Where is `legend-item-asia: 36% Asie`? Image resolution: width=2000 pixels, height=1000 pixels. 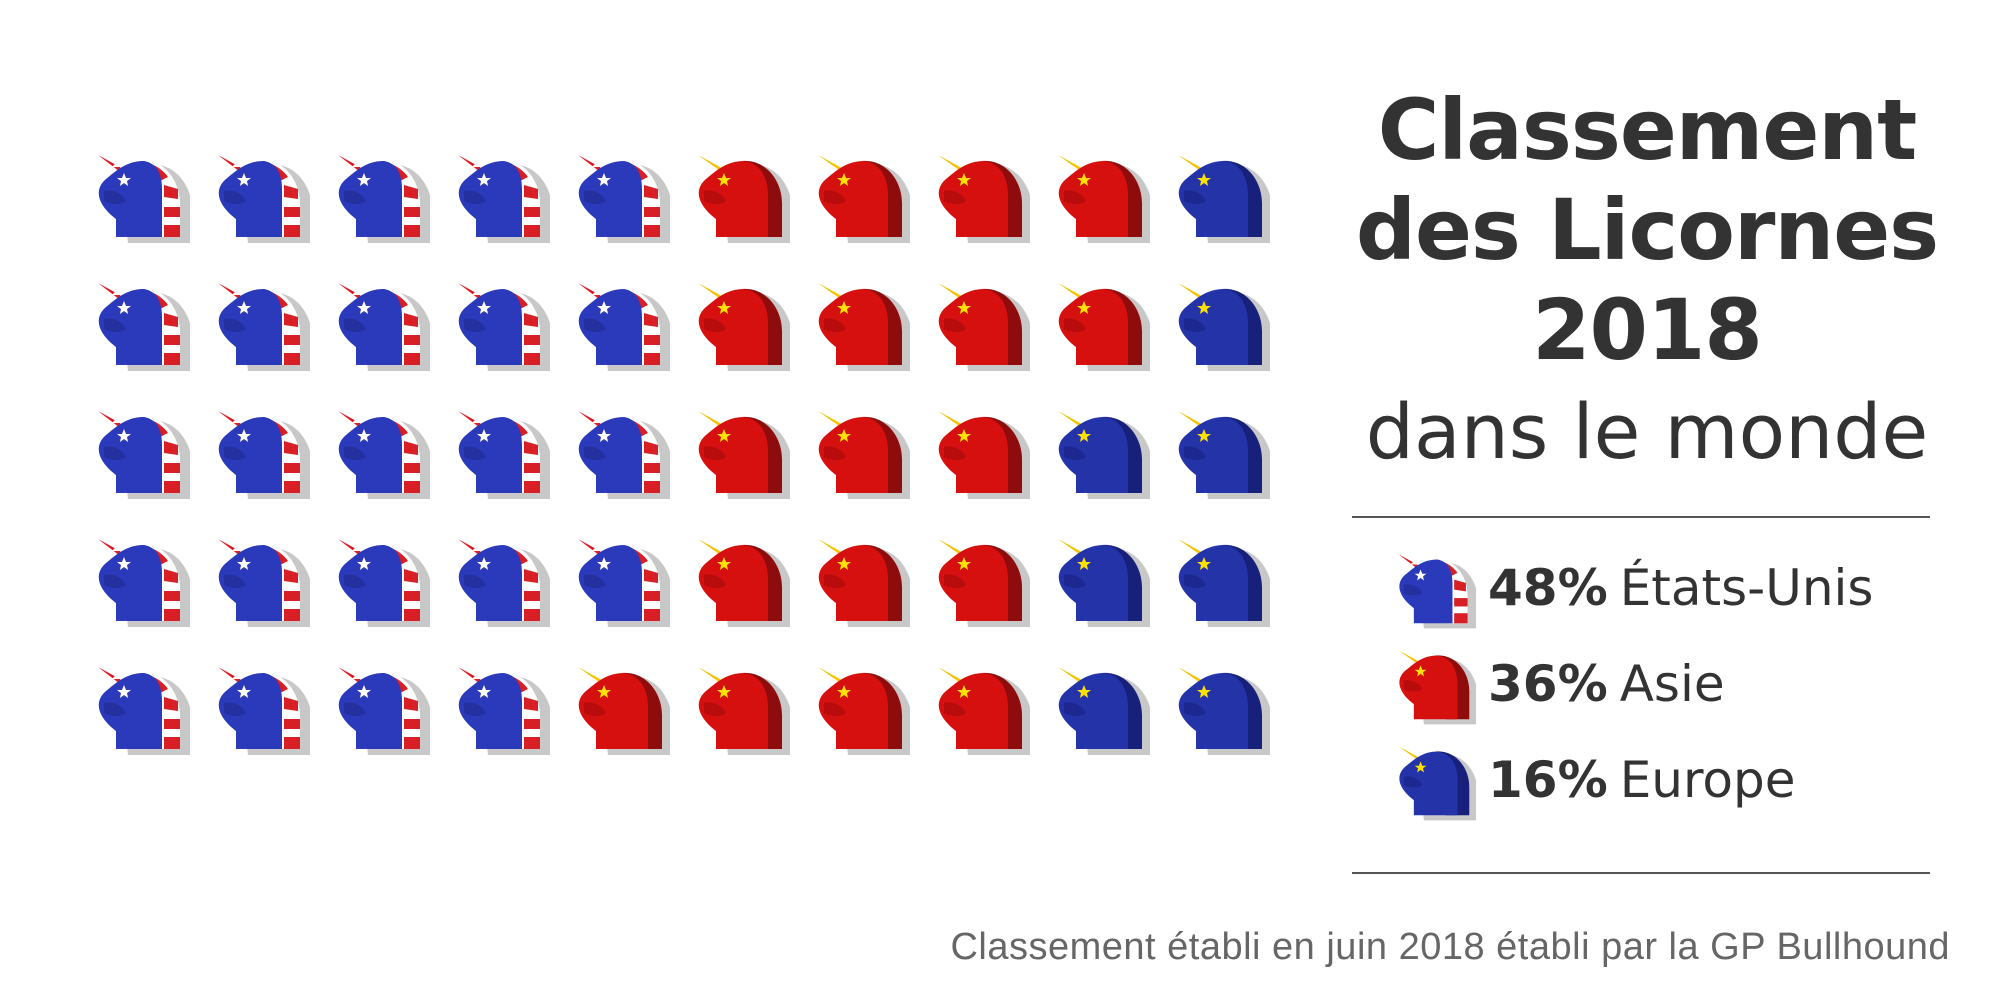 legend-item-asia: 36% Asie is located at coordinates (1672, 684).